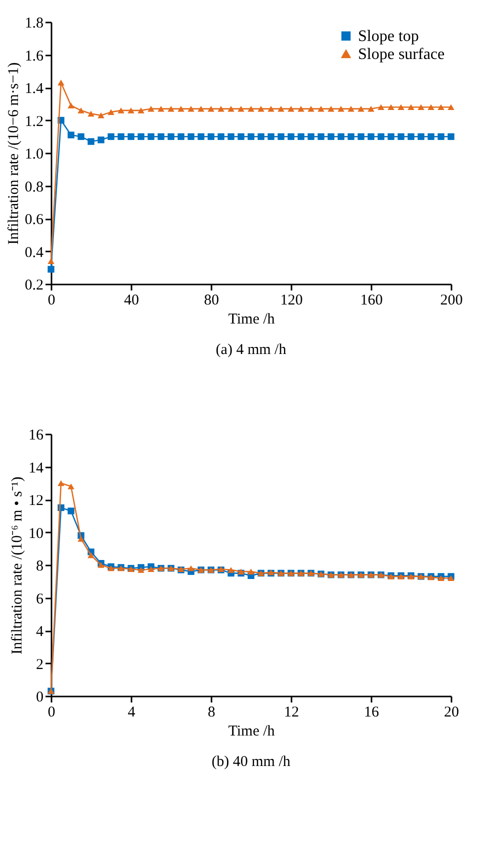 This screenshot has height=847, width=497. I want to click on x-tick-label: 4, so click(132, 712).